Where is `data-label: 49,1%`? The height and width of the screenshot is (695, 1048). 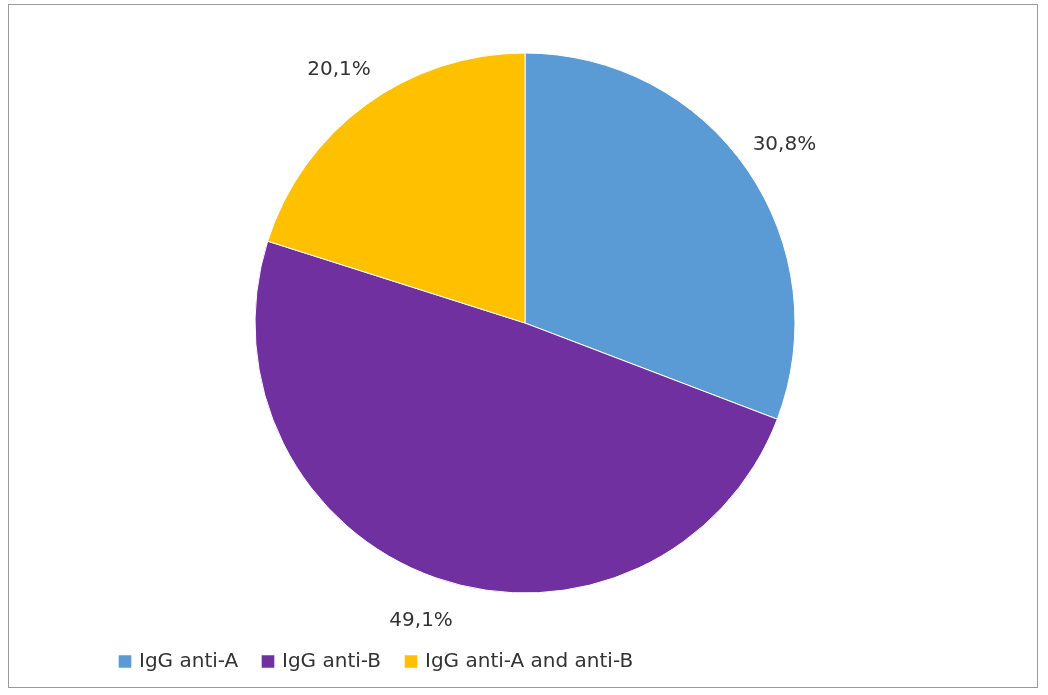 data-label: 49,1% is located at coordinates (421, 619).